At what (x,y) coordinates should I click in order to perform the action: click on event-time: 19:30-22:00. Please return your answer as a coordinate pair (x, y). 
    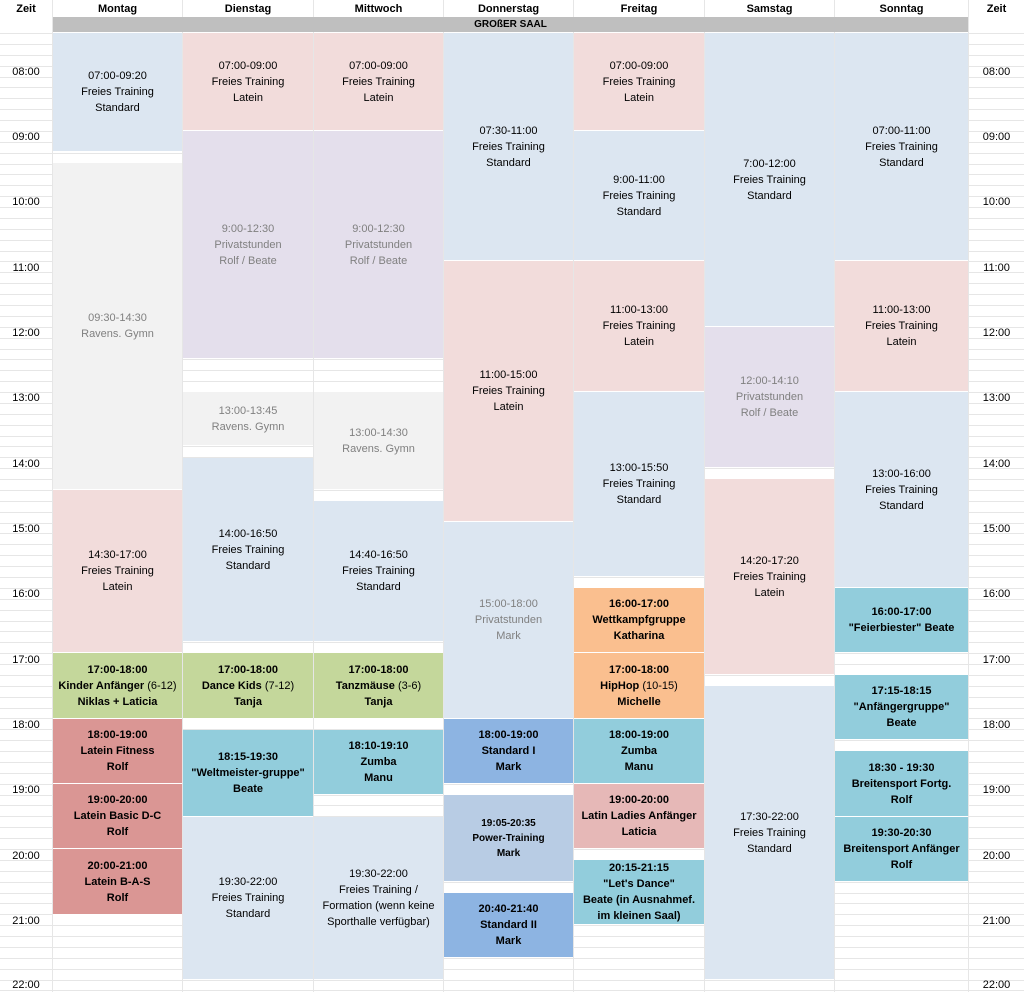
    Looking at the image, I should click on (378, 874).